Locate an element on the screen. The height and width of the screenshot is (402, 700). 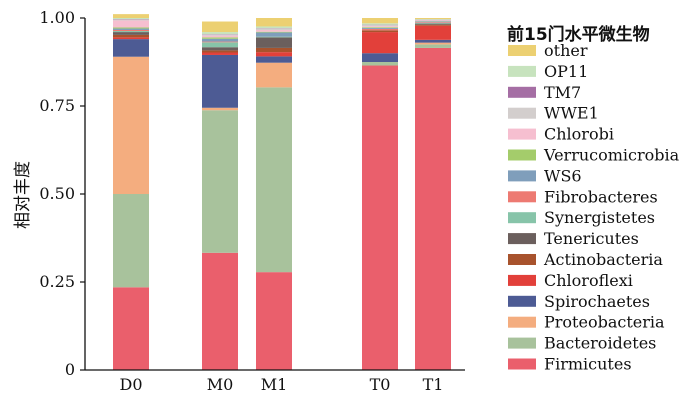
bar-segment-D0-other is located at coordinates (131, 16).